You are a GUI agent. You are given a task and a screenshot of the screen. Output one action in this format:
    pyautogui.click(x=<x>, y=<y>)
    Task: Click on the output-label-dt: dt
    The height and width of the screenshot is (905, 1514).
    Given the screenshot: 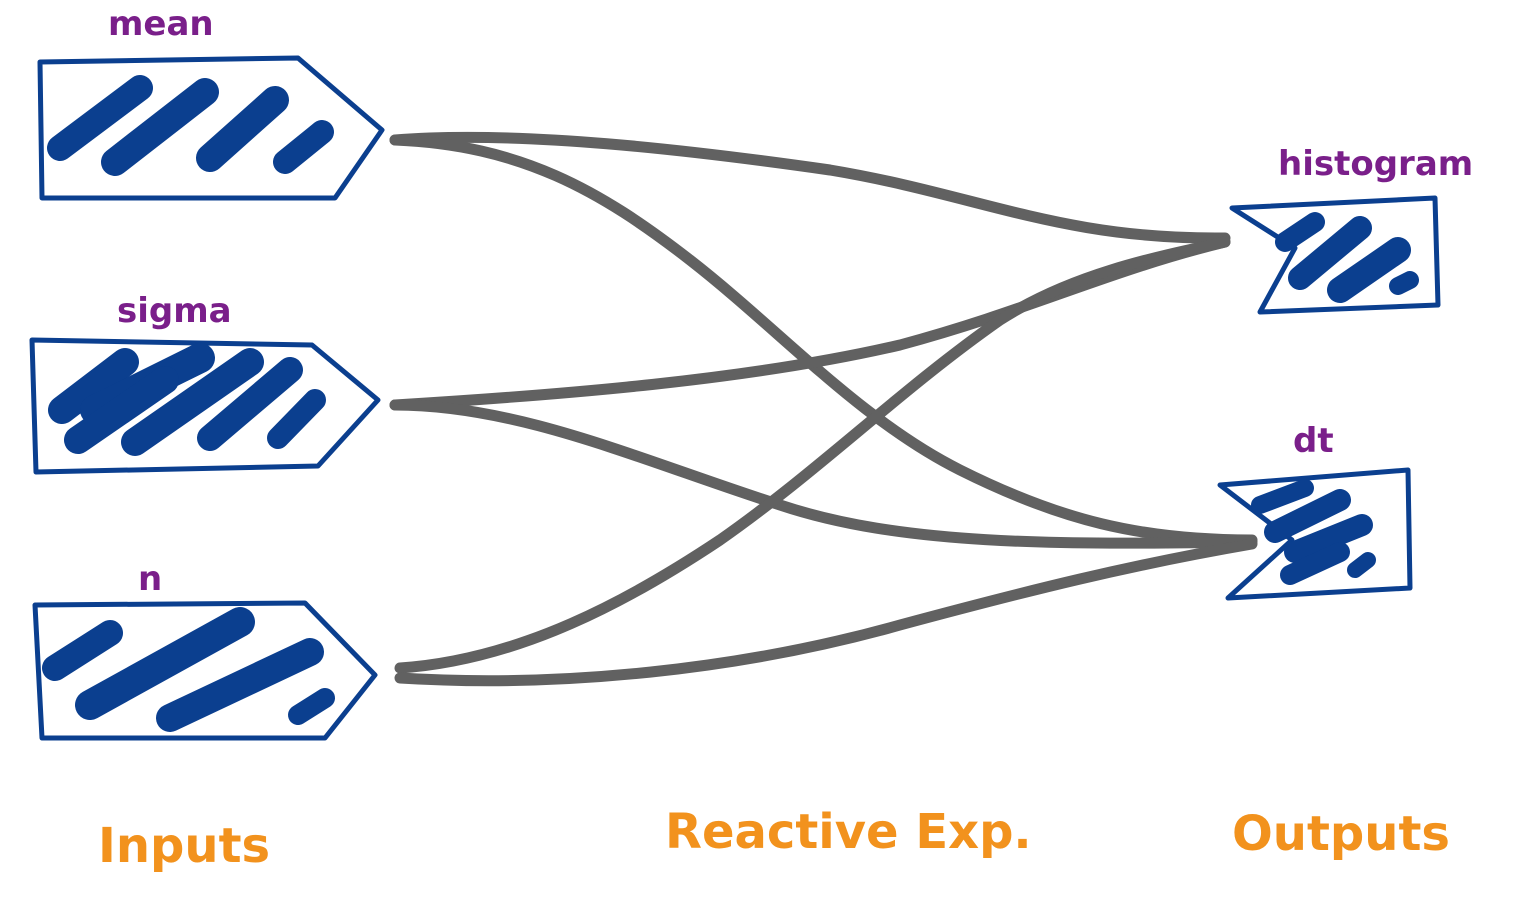 What is the action you would take?
    pyautogui.click(x=1313, y=441)
    